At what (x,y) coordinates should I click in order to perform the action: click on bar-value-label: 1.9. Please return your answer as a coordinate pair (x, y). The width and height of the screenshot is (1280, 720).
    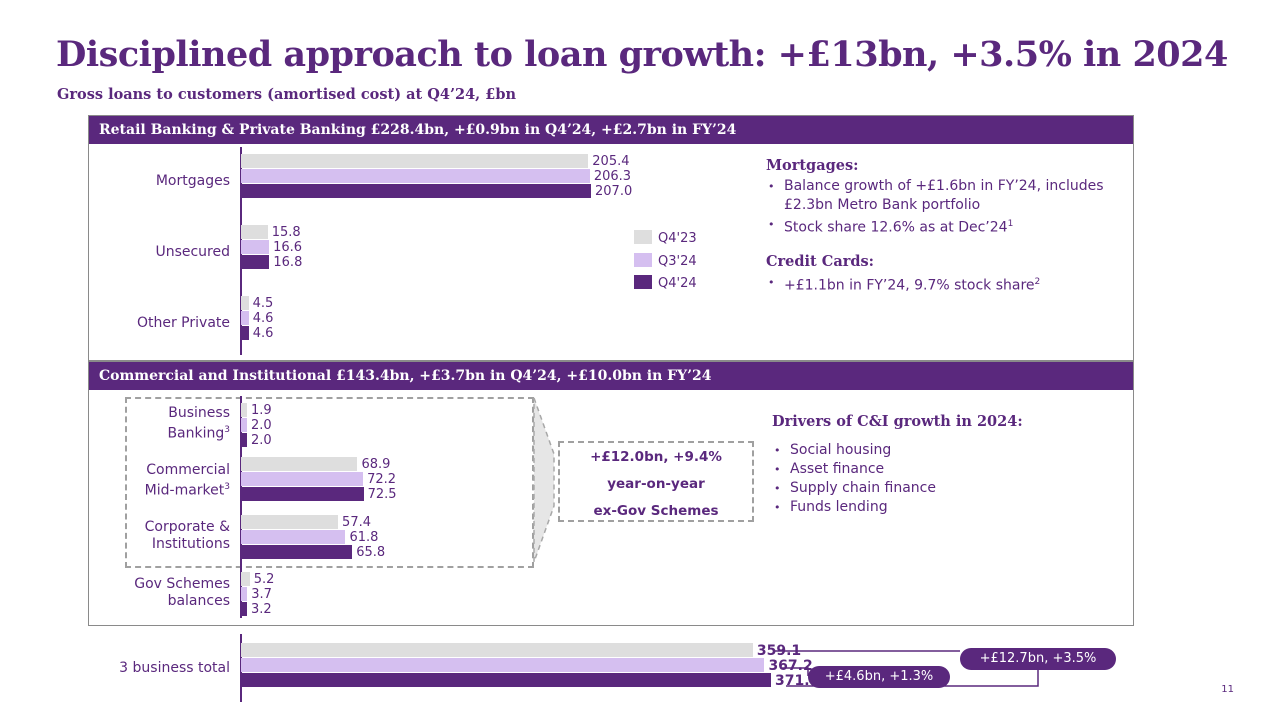
    Looking at the image, I should click on (261, 410).